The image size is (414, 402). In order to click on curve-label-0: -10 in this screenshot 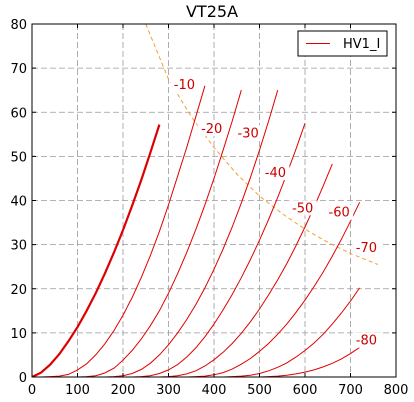, I will do `click(184, 85)`.